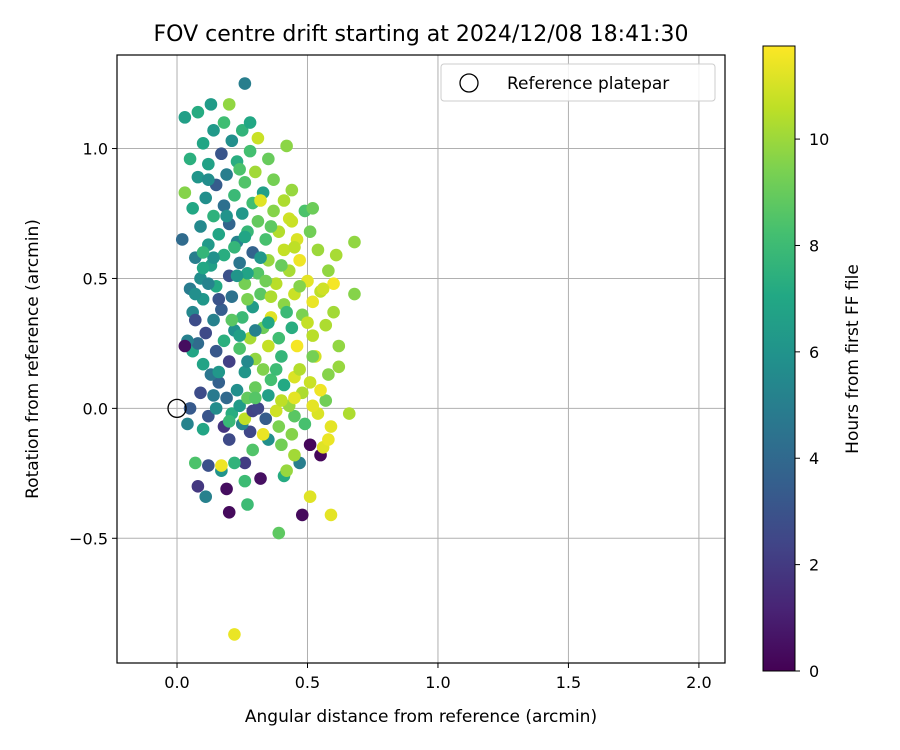 Image resolution: width=900 pixels, height=750 pixels. Describe the element at coordinates (814, 458) in the screenshot. I see `colorbar-tick-label: 4` at that location.